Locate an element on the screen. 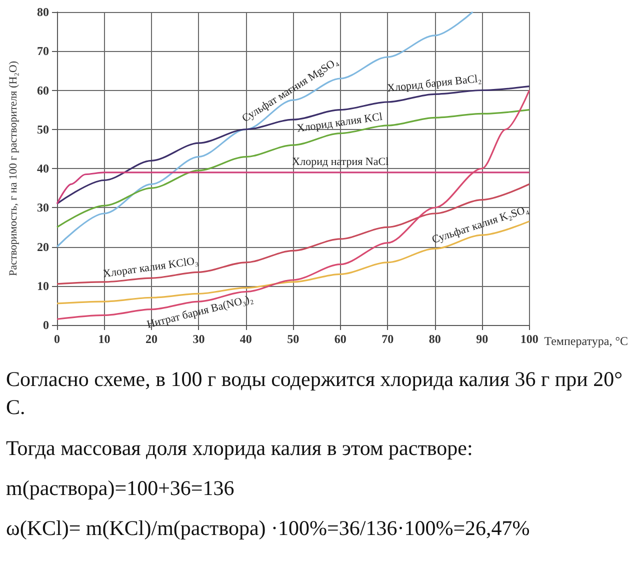 This screenshot has width=631, height=575. x-tick-label: 60 is located at coordinates (340, 339).